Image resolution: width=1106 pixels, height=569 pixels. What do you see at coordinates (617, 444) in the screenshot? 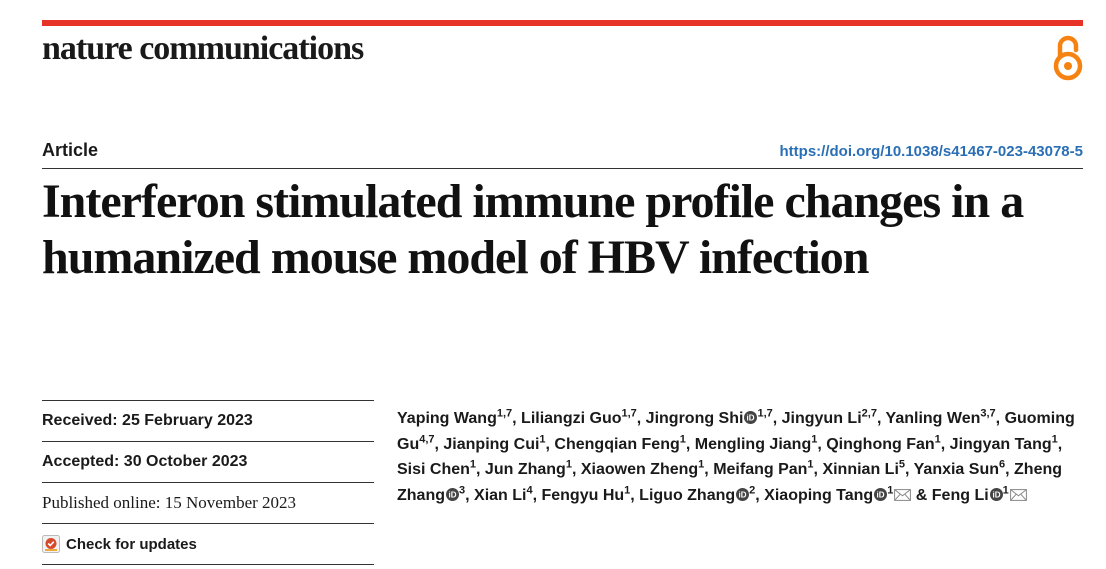
I see `author-name: Chengqian Feng` at bounding box center [617, 444].